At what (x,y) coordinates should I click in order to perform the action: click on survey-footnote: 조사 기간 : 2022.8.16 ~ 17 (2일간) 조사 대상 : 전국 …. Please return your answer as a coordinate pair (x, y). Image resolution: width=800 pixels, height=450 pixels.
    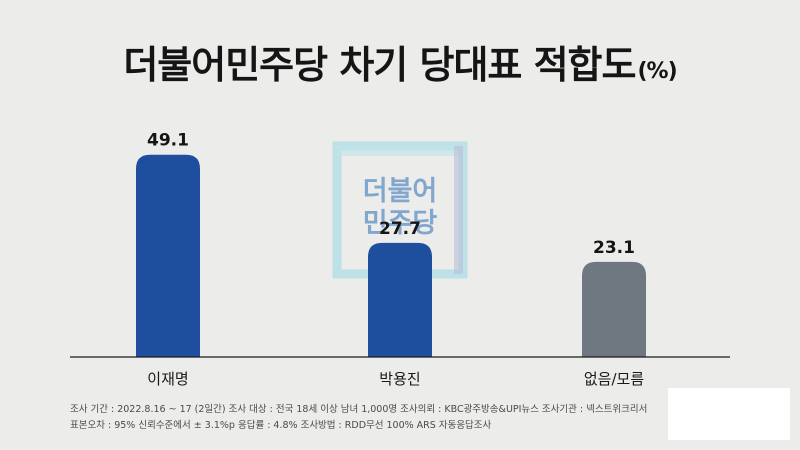
    Looking at the image, I should click on (370, 418).